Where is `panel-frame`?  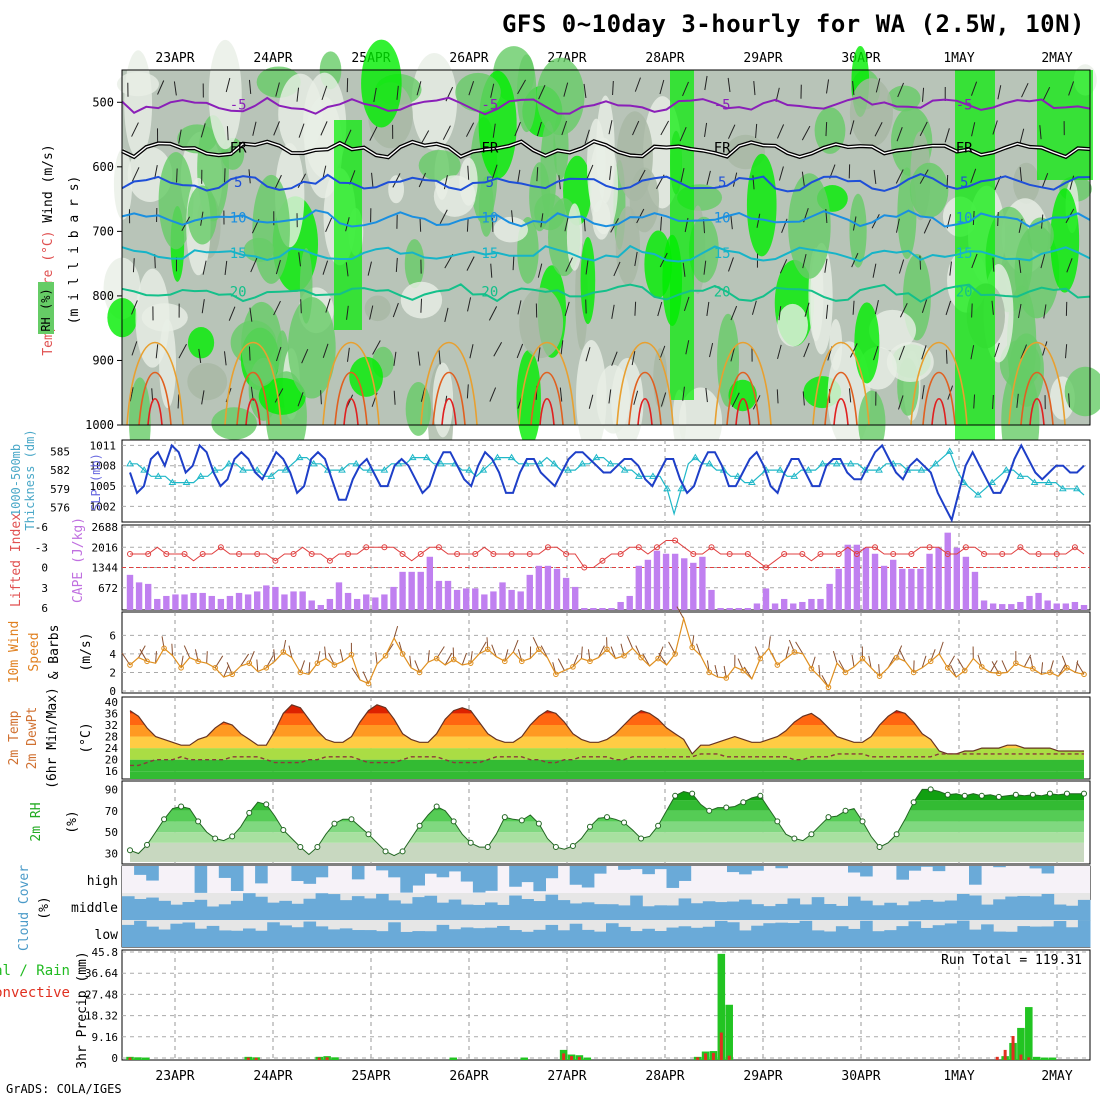
panel-frame is located at coordinates (606, 652).